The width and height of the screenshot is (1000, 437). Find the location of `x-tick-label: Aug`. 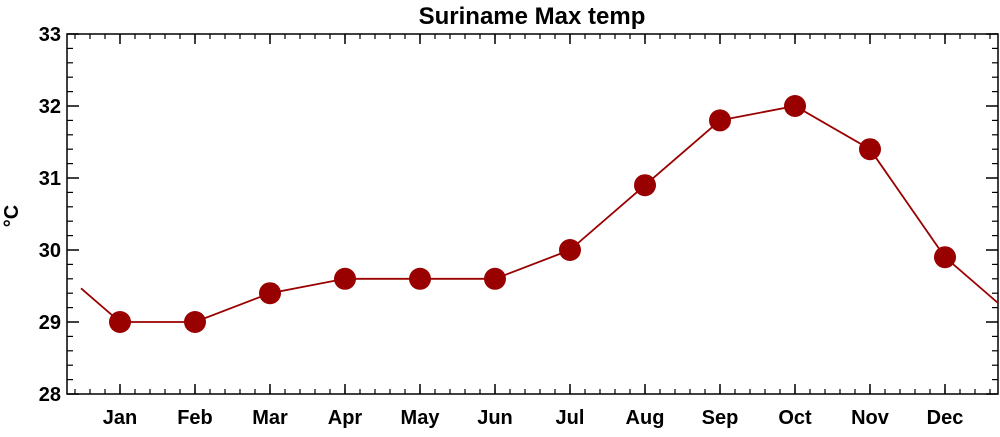

x-tick-label: Aug is located at coordinates (645, 418).